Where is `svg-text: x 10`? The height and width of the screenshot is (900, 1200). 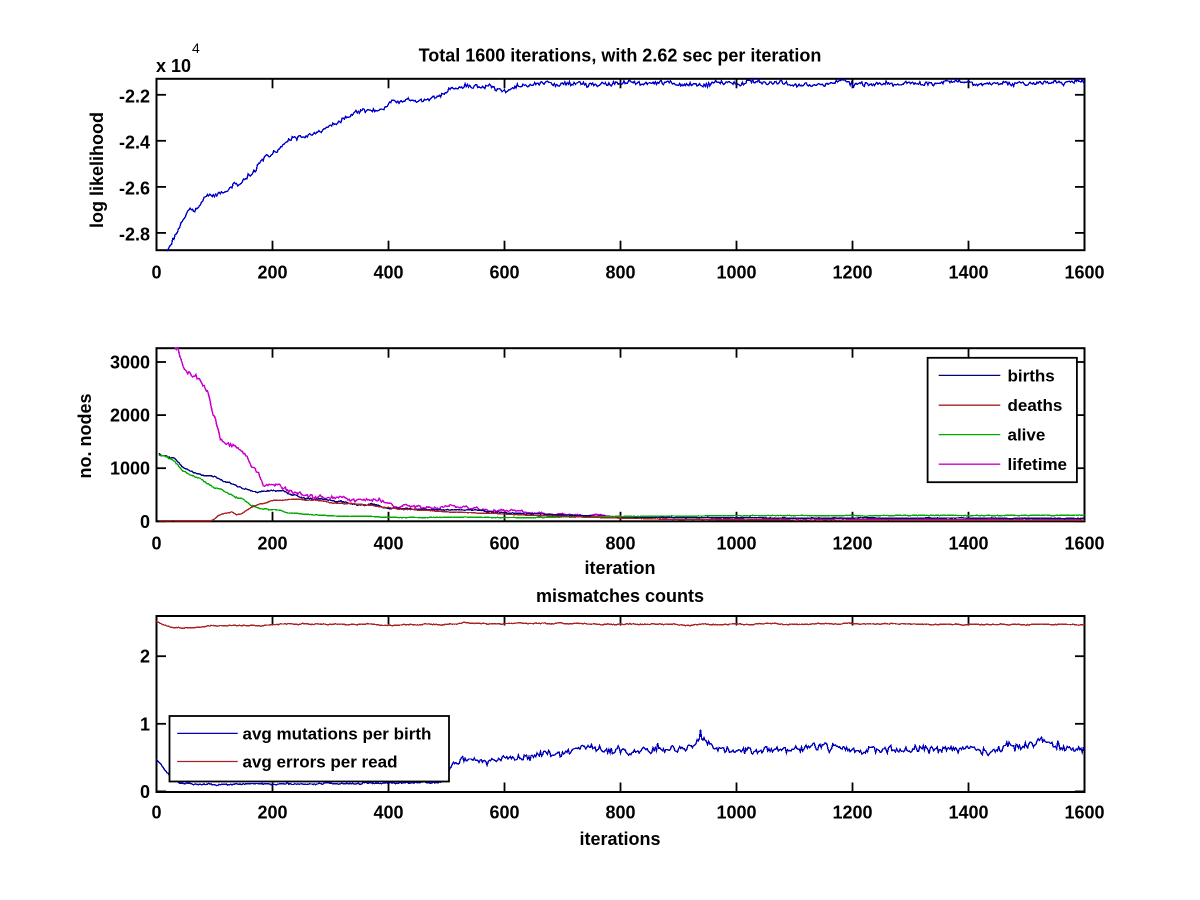 svg-text: x 10 is located at coordinates (173, 66).